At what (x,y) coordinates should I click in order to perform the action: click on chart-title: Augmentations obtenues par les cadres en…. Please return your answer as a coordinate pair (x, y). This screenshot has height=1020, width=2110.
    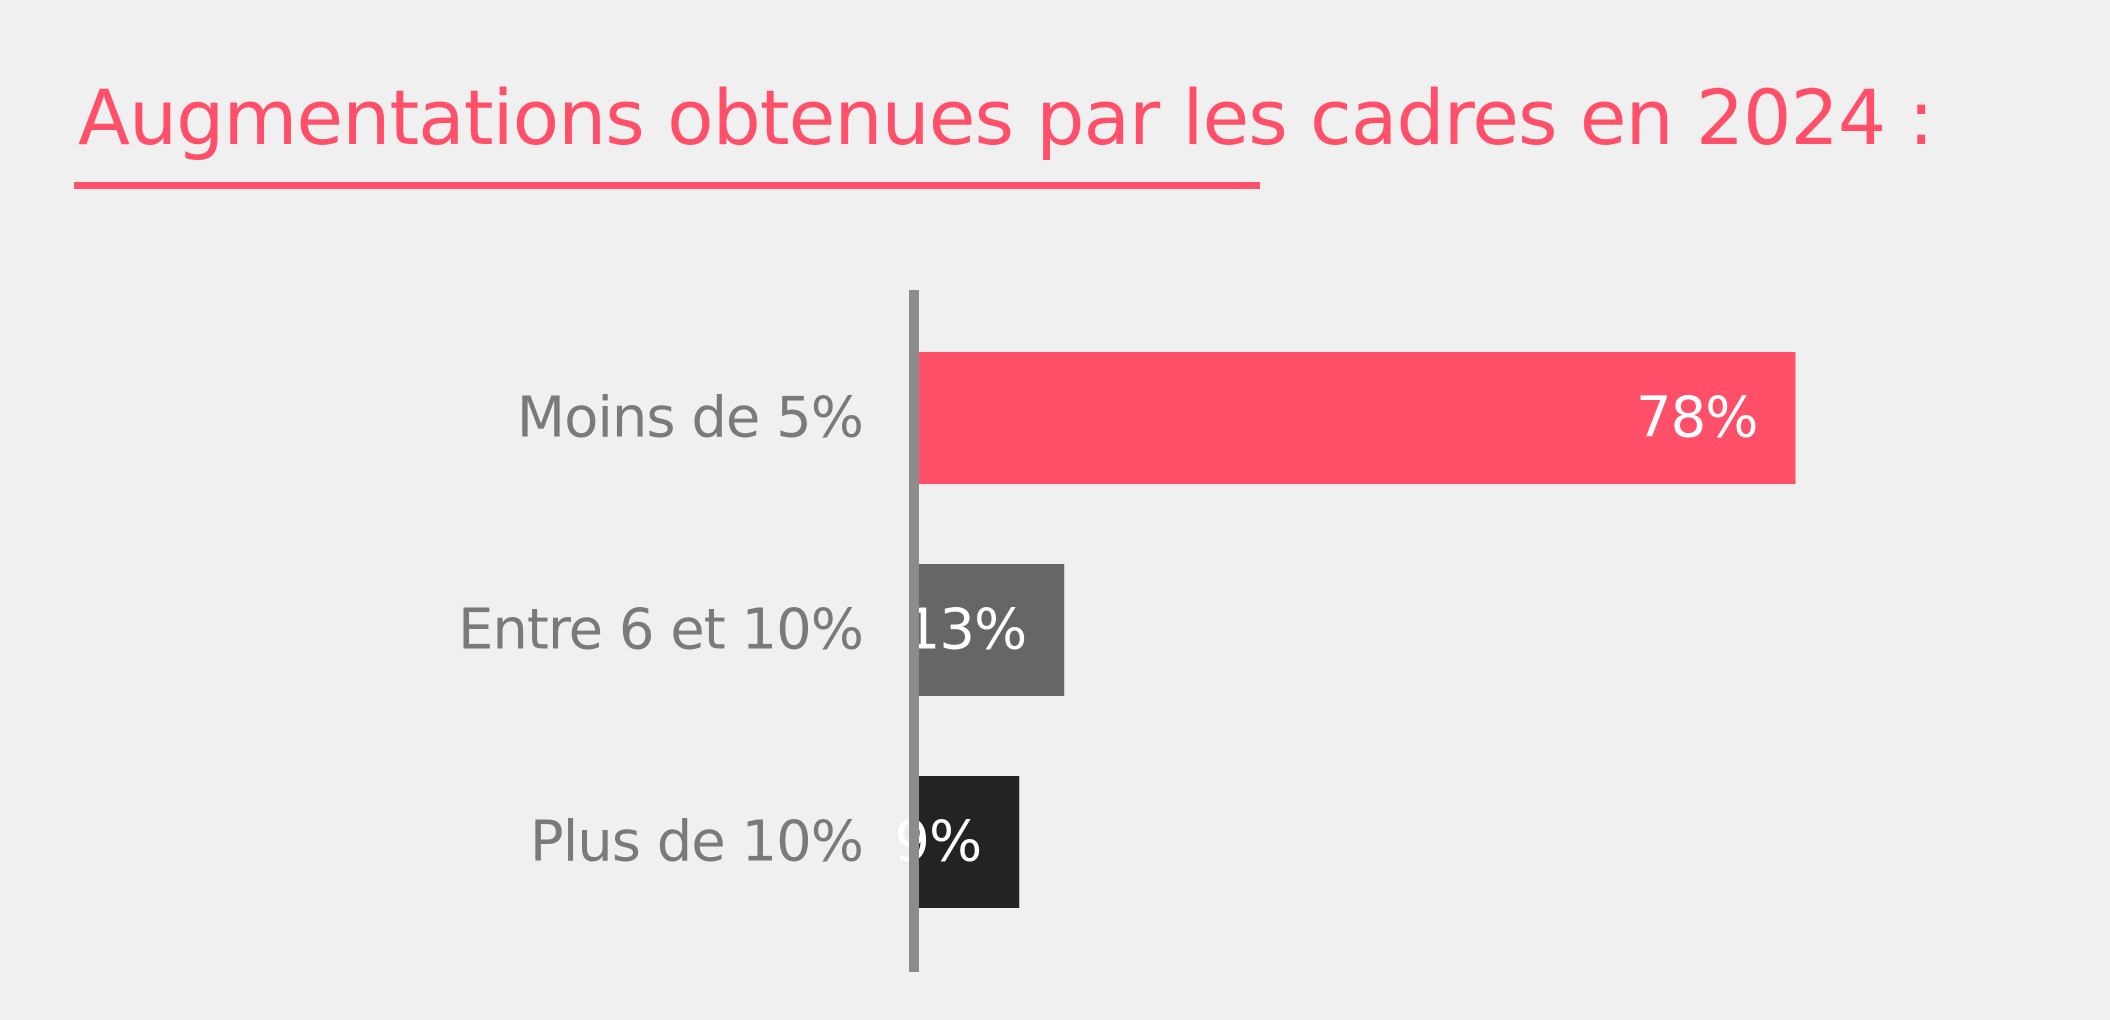
    Looking at the image, I should click on (1006, 117).